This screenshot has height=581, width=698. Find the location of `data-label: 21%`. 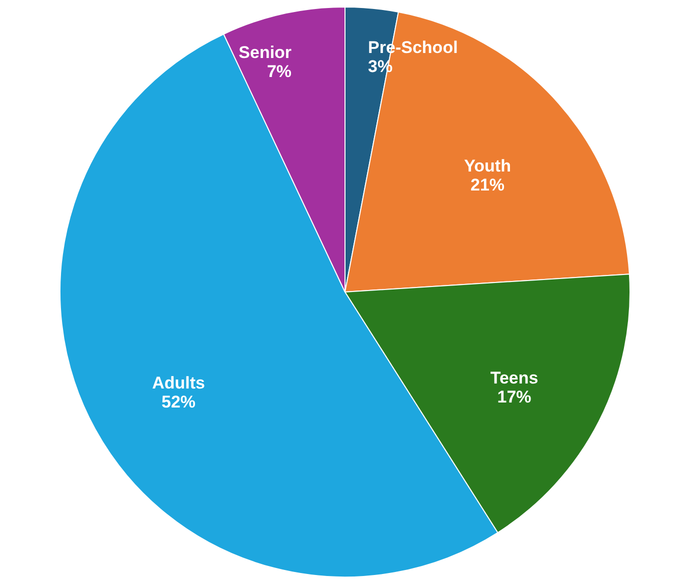

data-label: 21% is located at coordinates (487, 184).